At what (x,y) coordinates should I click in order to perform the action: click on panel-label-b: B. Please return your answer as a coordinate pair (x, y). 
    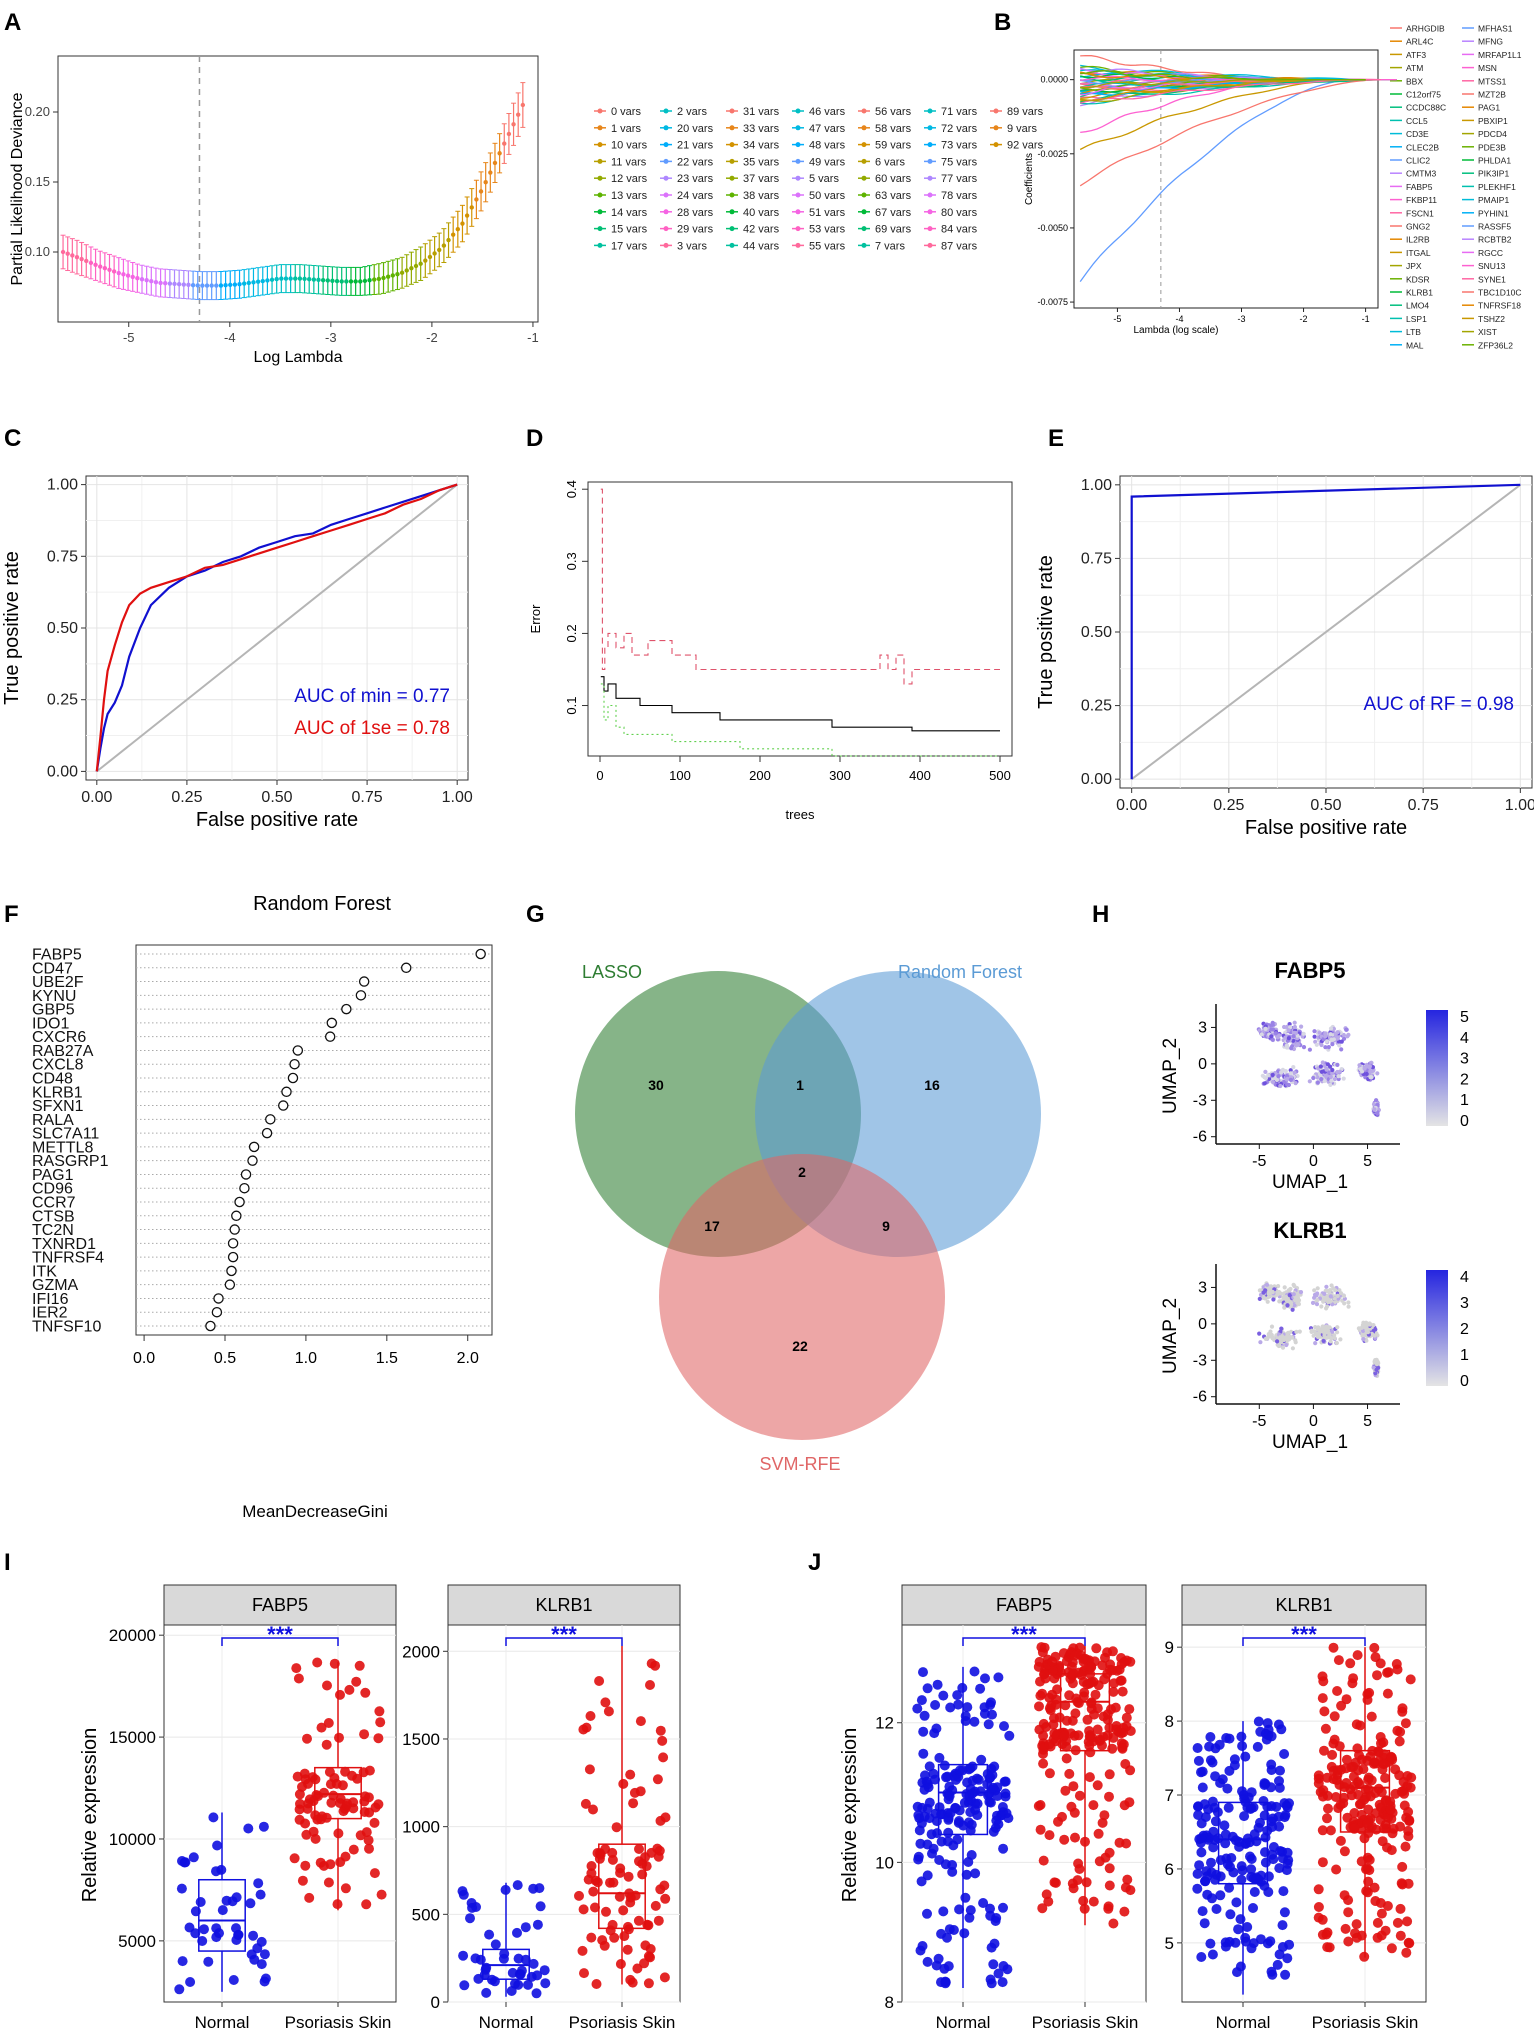
    Looking at the image, I should click on (1002, 22).